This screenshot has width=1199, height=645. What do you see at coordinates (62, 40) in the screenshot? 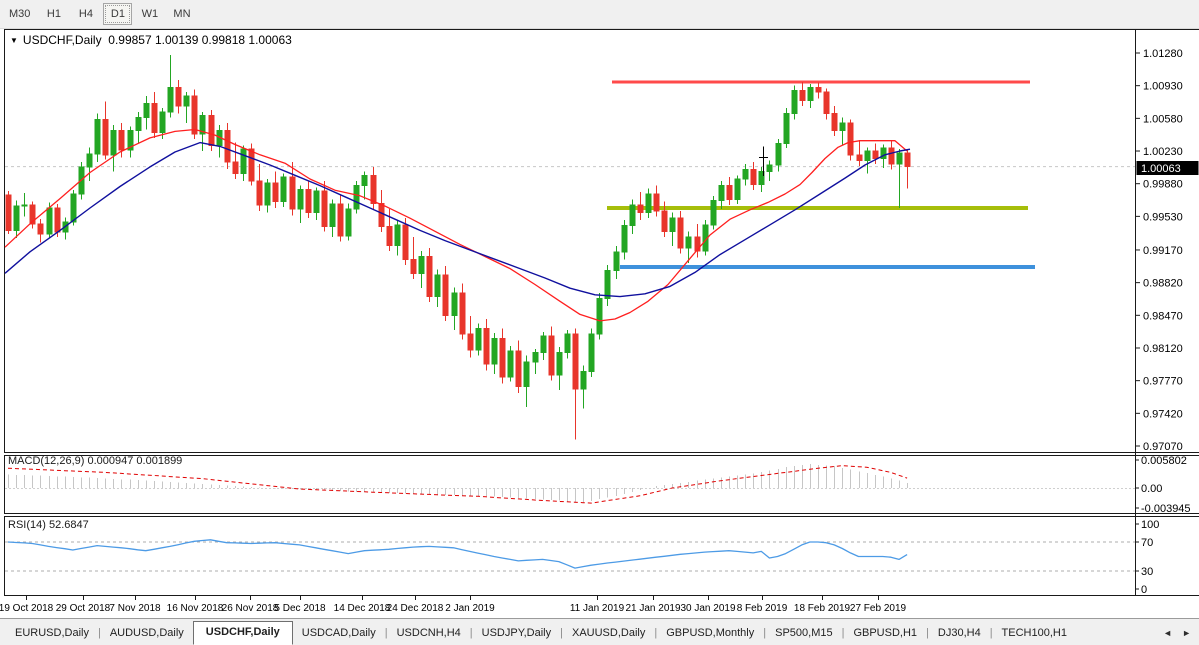
I see `chart-title-symbol: USDCHF,Daily` at bounding box center [62, 40].